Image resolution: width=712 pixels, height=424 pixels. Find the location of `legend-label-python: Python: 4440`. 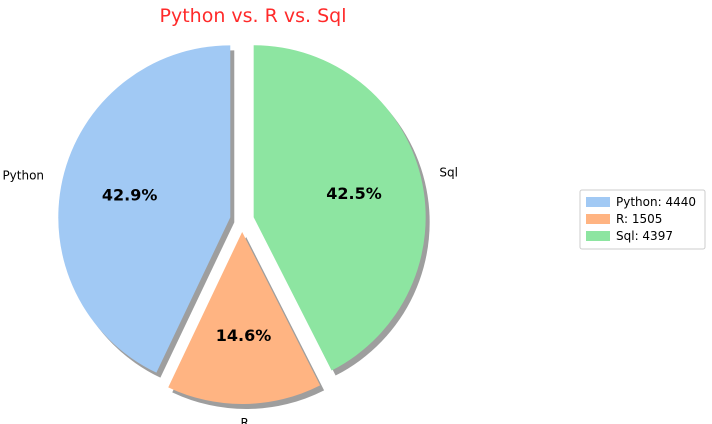

legend-label-python: Python: 4440 is located at coordinates (656, 202).